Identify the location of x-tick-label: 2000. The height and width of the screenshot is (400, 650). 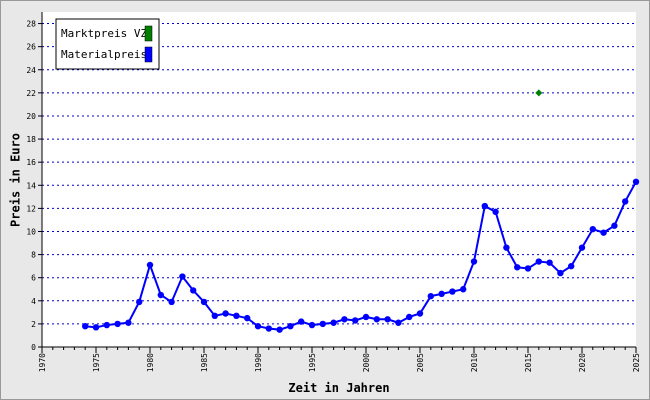
(366, 362).